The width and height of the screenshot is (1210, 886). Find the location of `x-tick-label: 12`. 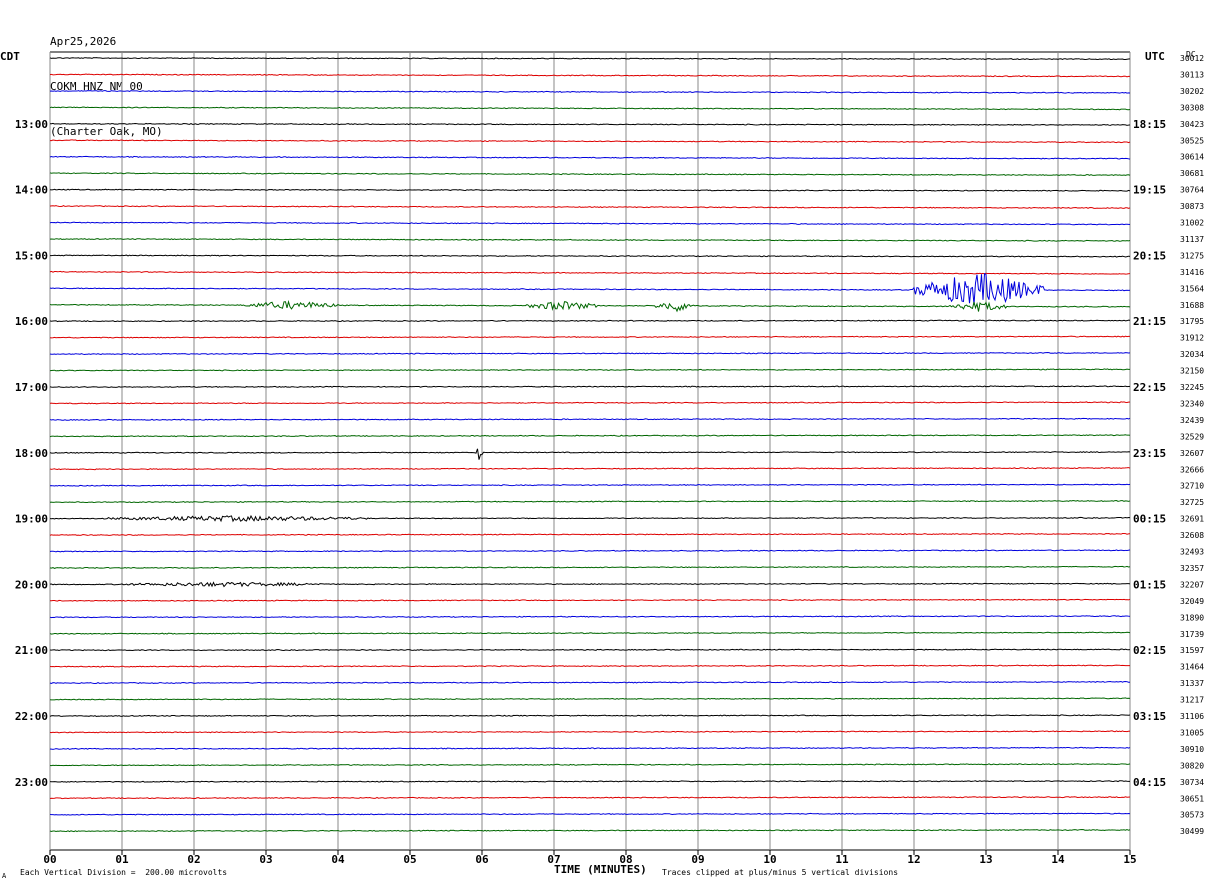

x-tick-label: 12 is located at coordinates (913, 859).